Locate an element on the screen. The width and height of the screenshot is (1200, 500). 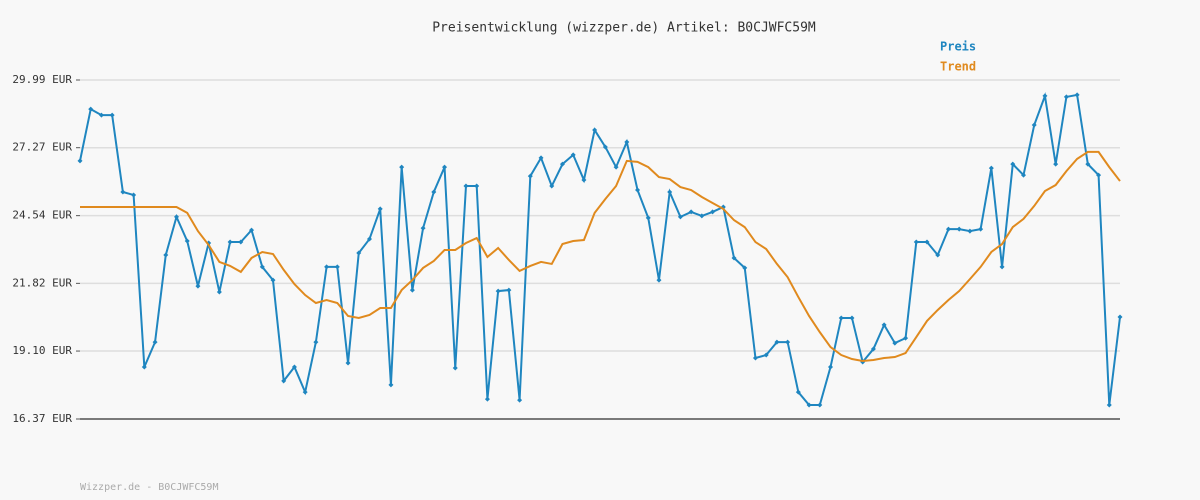
y-tick-label: 29.99 EUR is located at coordinates (42, 79).